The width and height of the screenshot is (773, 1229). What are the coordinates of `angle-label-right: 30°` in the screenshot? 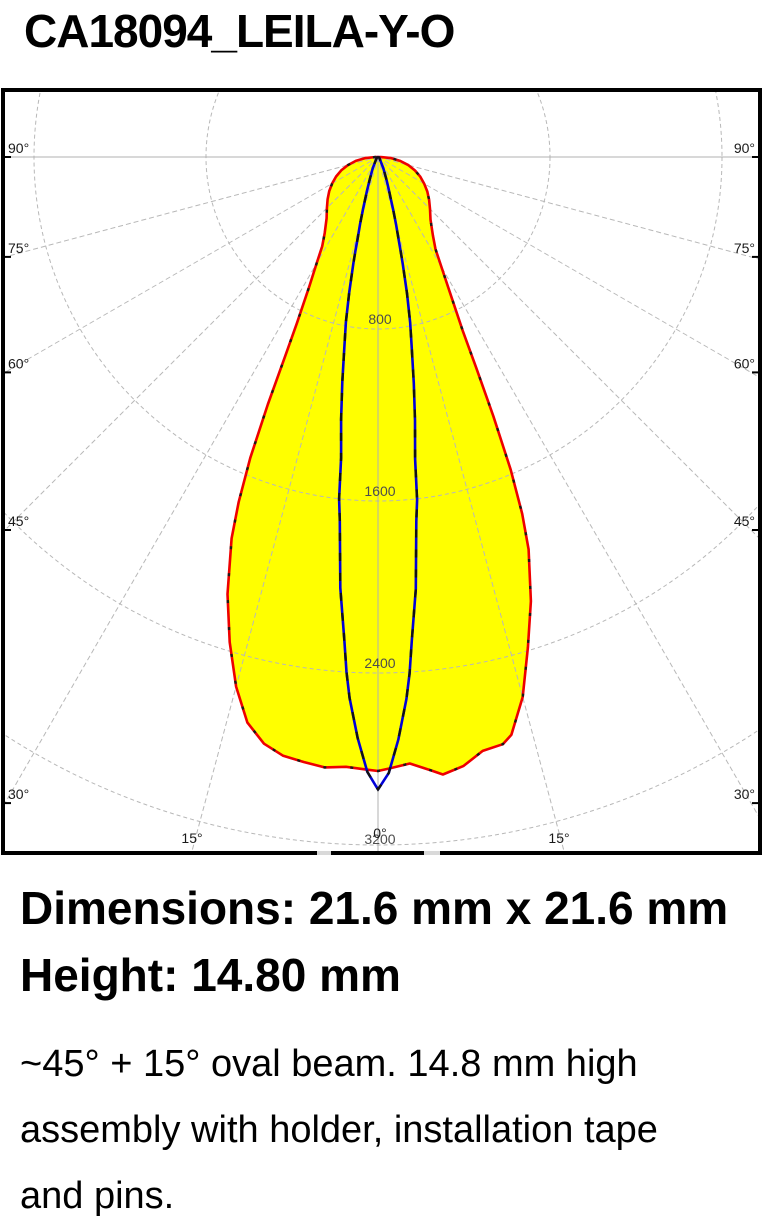 It's located at (744, 794).